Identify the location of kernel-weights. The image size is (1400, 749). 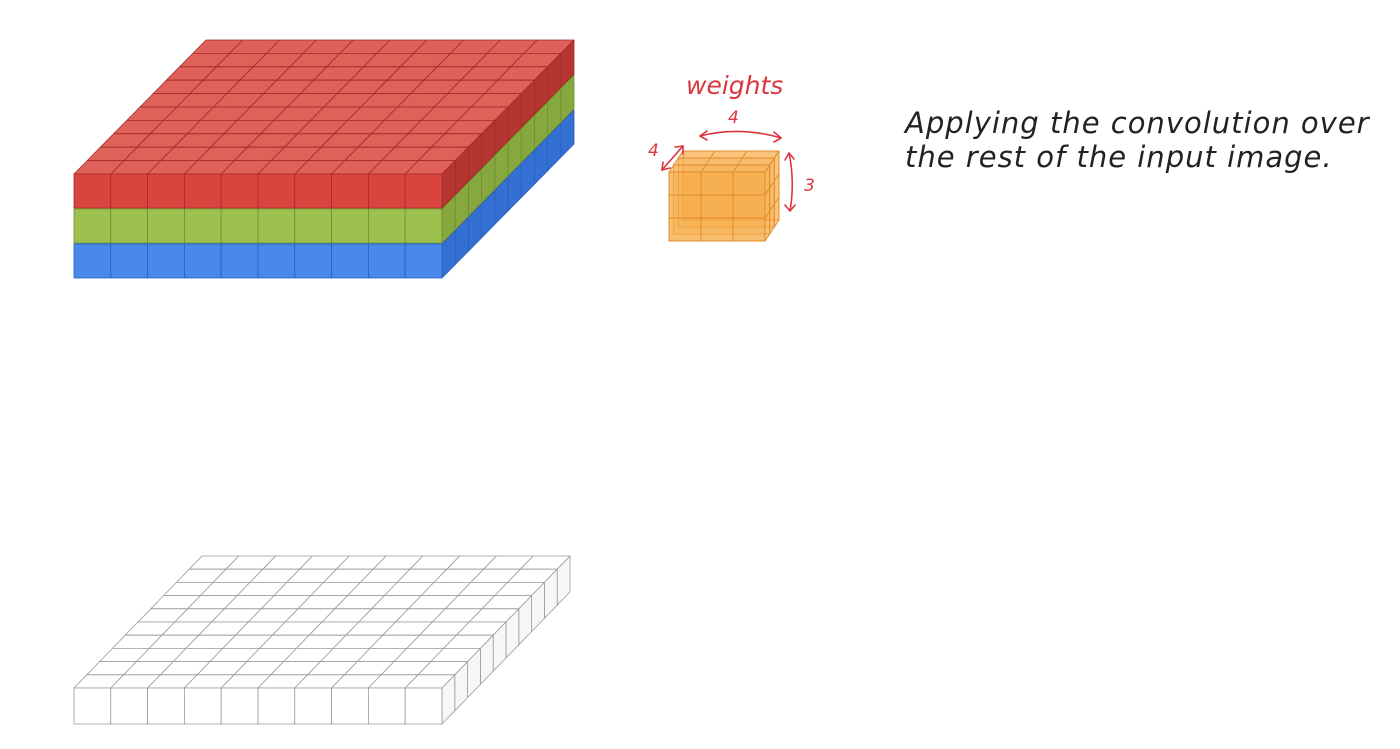
(724, 196).